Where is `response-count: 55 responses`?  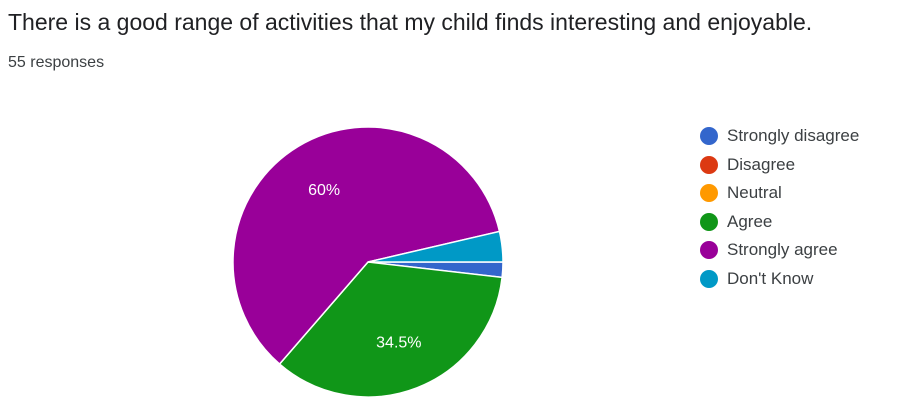 response-count: 55 responses is located at coordinates (56, 62).